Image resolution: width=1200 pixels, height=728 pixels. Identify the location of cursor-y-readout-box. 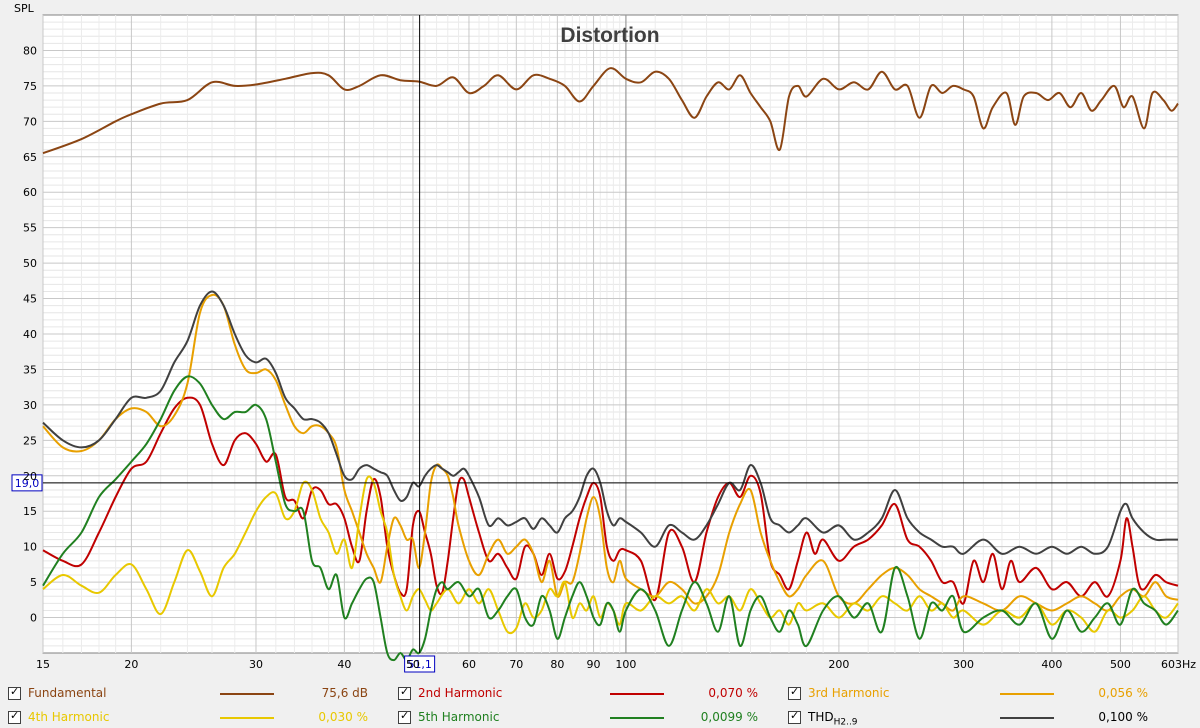
(27, 483).